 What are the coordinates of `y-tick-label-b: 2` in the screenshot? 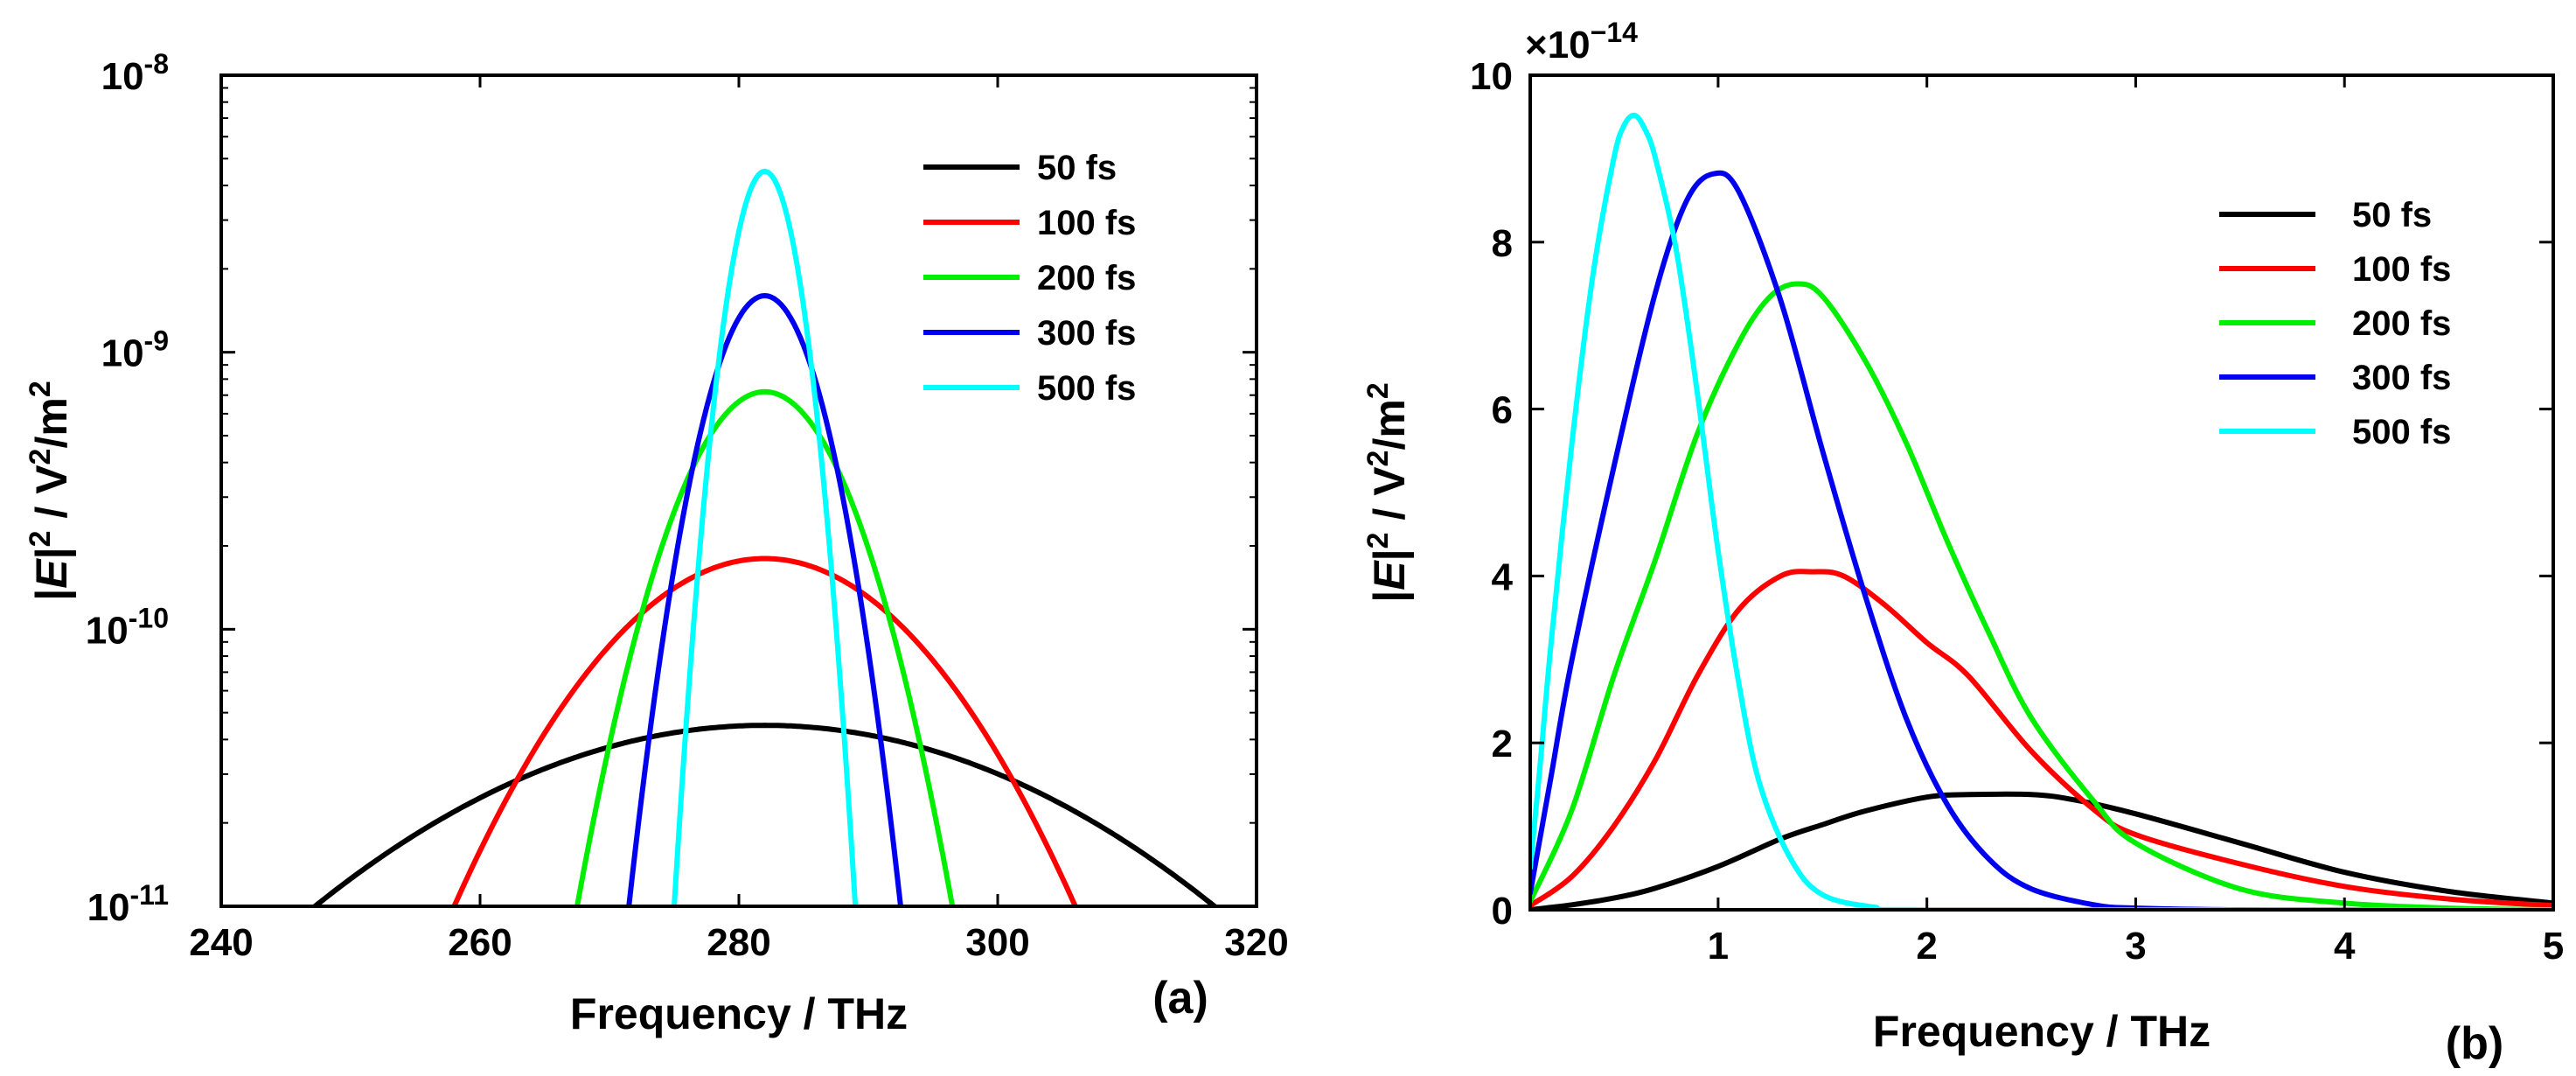 It's located at (1502, 744).